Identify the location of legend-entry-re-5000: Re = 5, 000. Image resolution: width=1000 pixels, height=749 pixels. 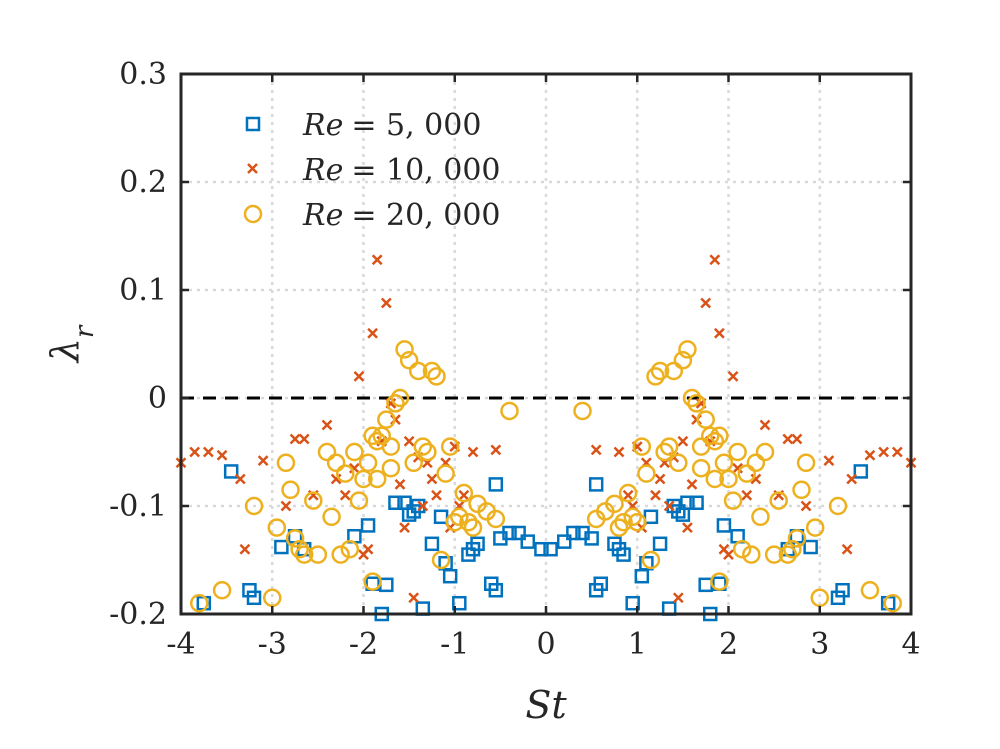
(363, 125).